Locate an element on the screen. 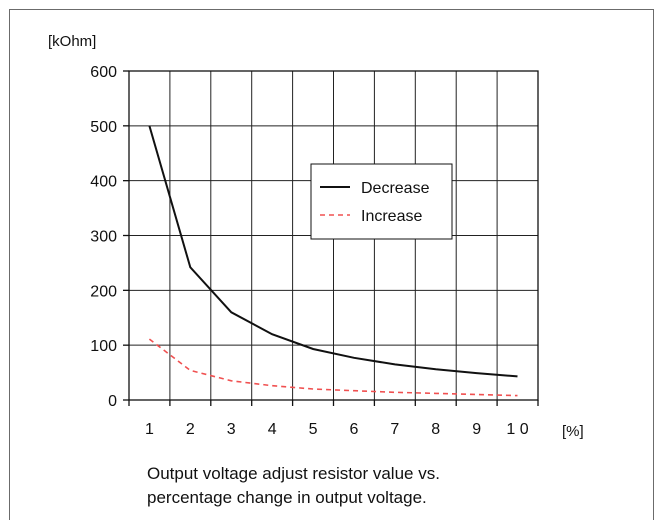 Image resolution: width=663 pixels, height=529 pixels. series-line-increase is located at coordinates (333, 367).